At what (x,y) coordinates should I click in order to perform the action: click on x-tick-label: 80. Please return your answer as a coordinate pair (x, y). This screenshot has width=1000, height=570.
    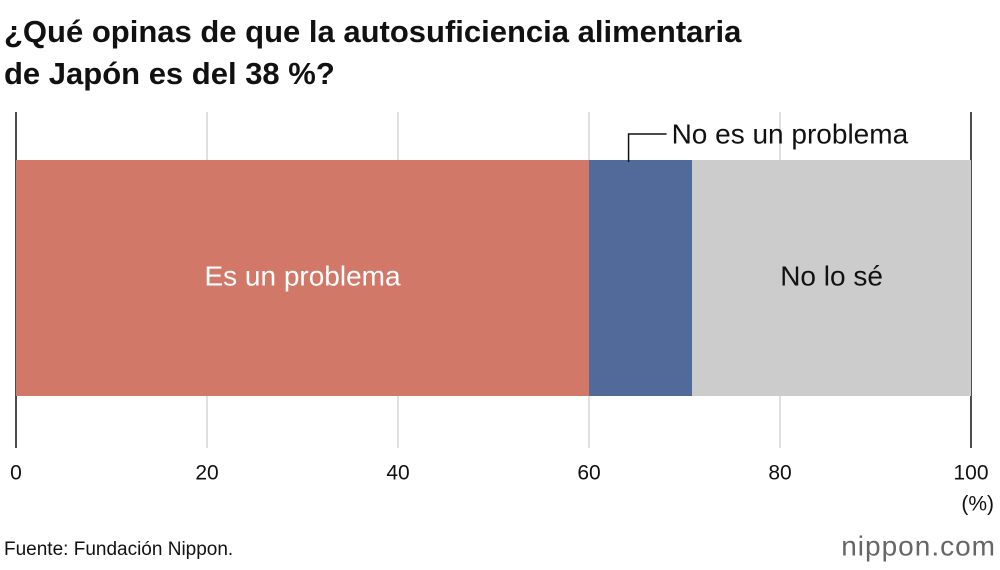
    Looking at the image, I should click on (779, 473).